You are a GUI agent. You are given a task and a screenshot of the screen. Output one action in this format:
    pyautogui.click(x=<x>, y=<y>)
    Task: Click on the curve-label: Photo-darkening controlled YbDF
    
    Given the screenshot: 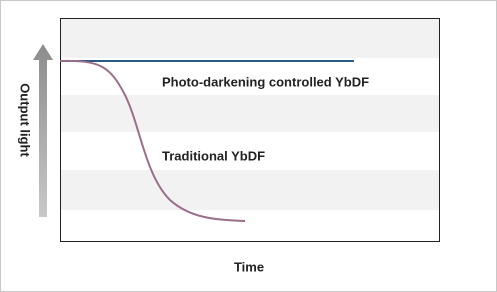 What is the action you would take?
    pyautogui.click(x=265, y=81)
    